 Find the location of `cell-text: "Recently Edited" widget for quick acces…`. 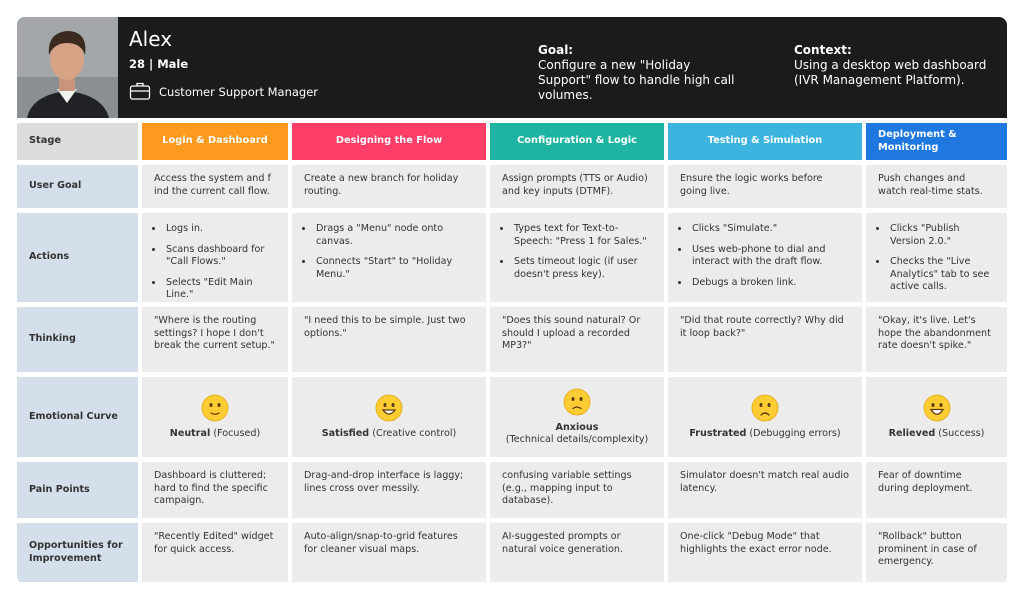

cell-text: "Recently Edited" widget for quick acces… is located at coordinates (215, 552).